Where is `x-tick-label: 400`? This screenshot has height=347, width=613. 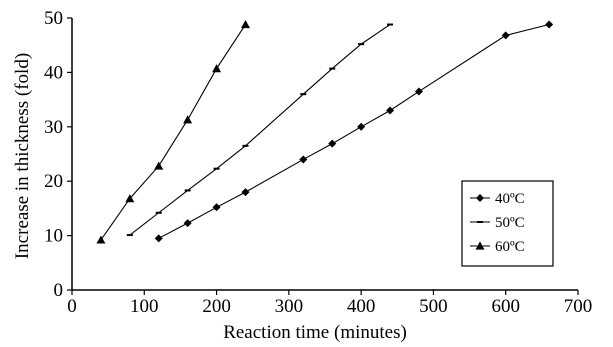
x-tick-label: 400 is located at coordinates (361, 306).